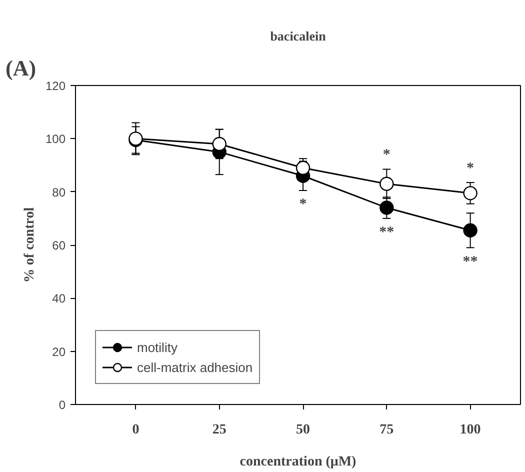 This screenshot has width=525, height=472. Describe the element at coordinates (59, 351) in the screenshot. I see `y-tick-label: 20` at that location.